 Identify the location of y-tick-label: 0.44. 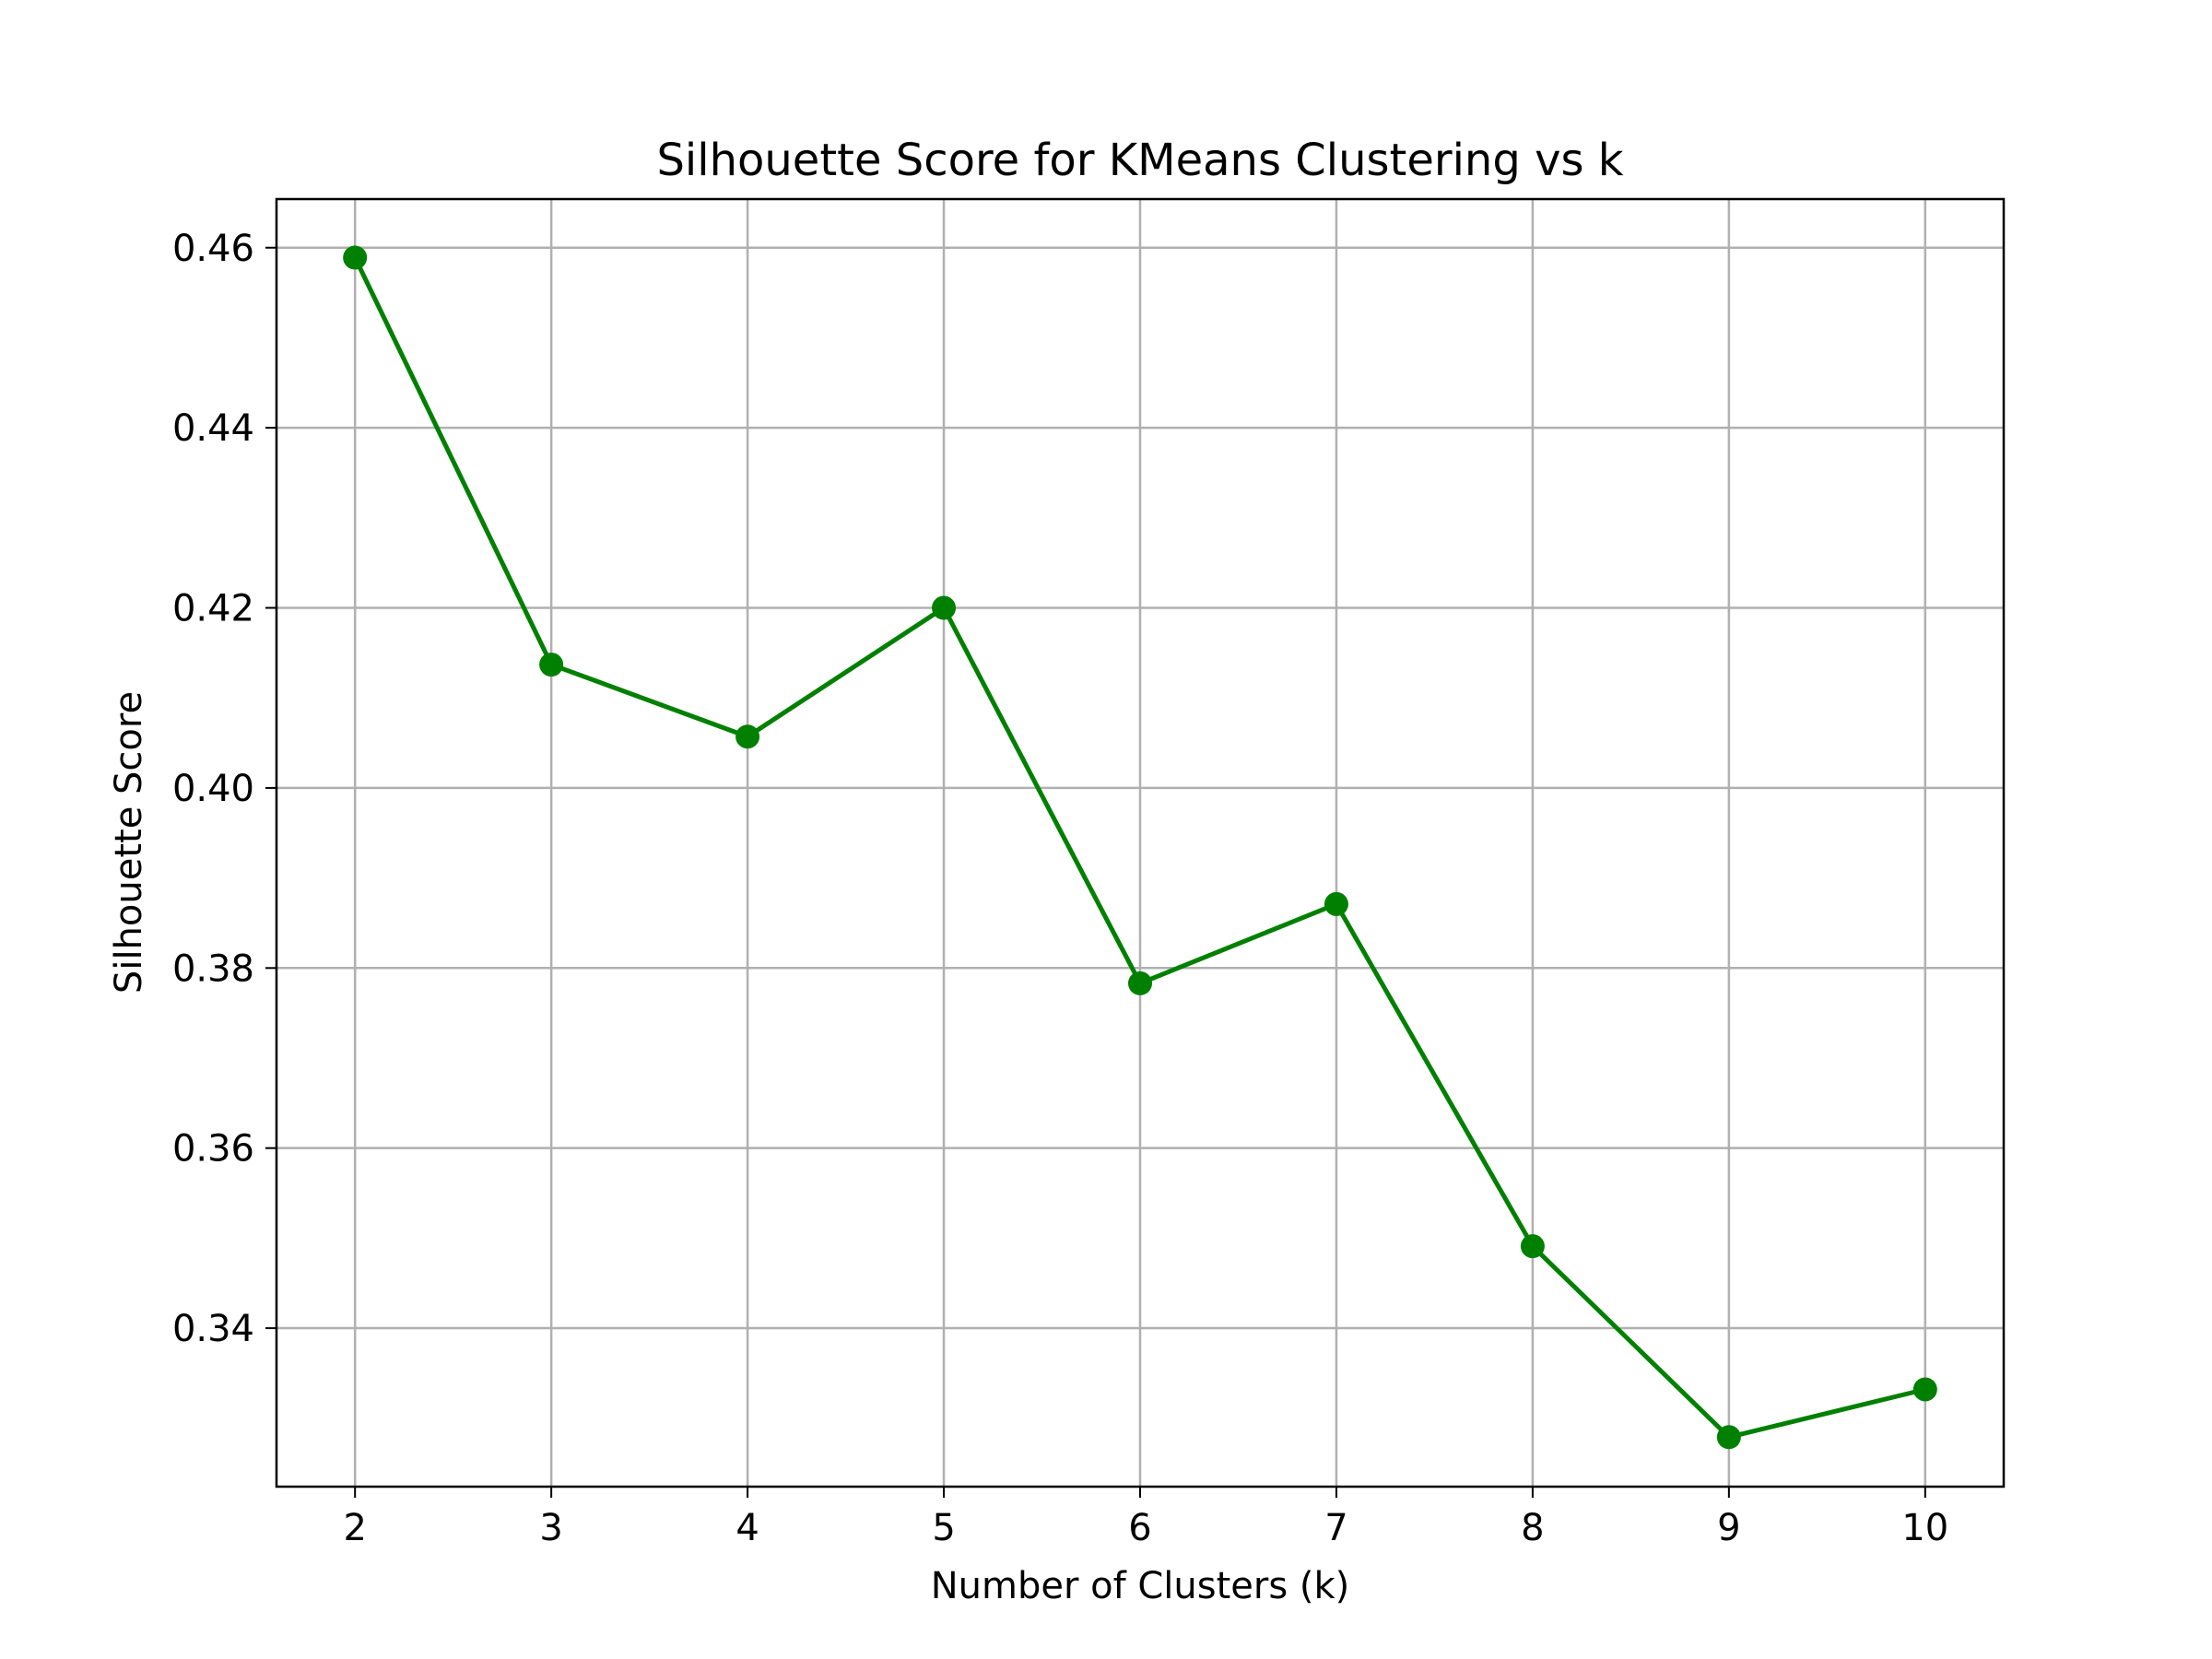
(213, 428).